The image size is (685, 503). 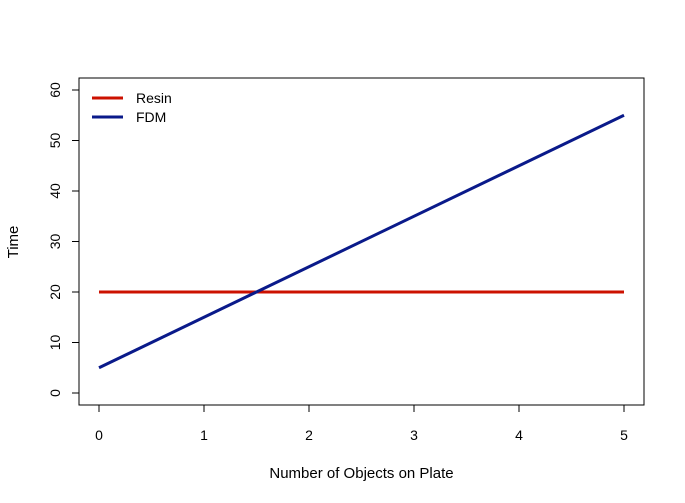 I want to click on x-tick-label: 4, so click(x=519, y=435).